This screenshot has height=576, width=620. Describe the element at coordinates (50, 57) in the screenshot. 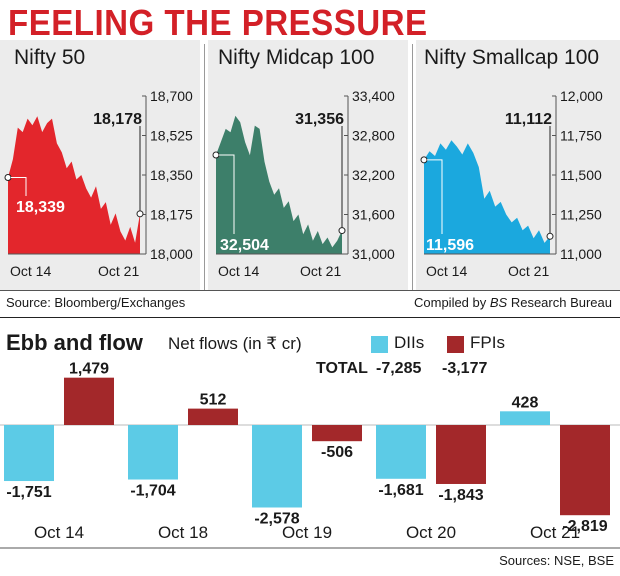

I see `nifty50-title: Nifty 50` at that location.